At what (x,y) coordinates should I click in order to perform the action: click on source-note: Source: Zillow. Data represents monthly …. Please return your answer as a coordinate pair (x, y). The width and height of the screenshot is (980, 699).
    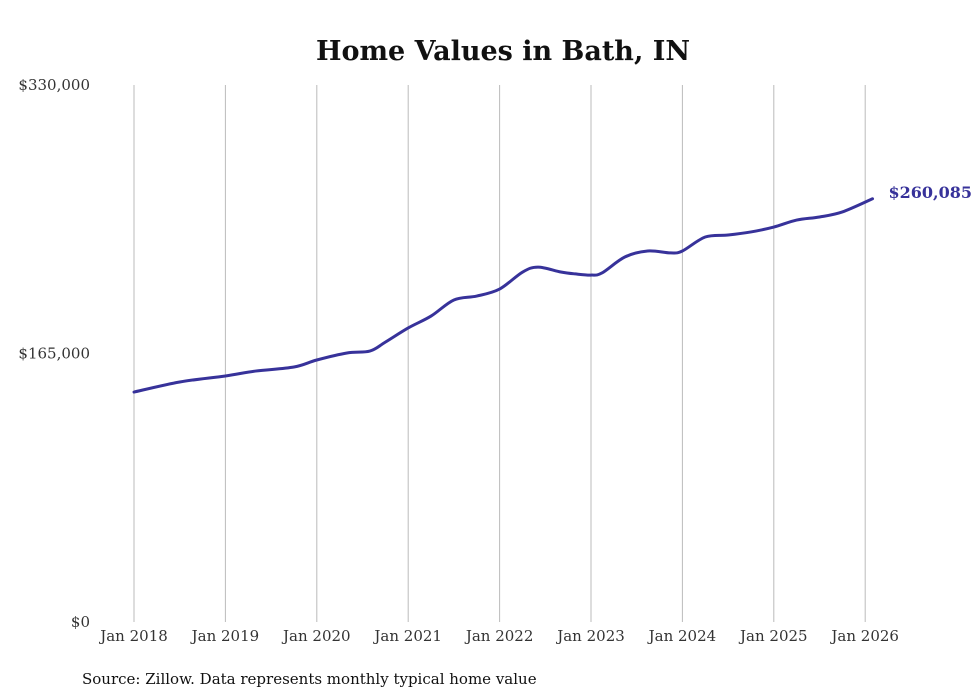
    Looking at the image, I should click on (309, 679).